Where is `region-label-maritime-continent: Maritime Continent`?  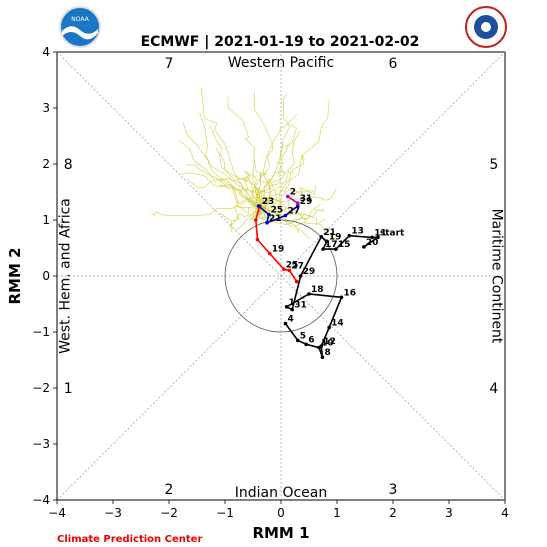
region-label-maritime-continent: Maritime Continent is located at coordinates (497, 276).